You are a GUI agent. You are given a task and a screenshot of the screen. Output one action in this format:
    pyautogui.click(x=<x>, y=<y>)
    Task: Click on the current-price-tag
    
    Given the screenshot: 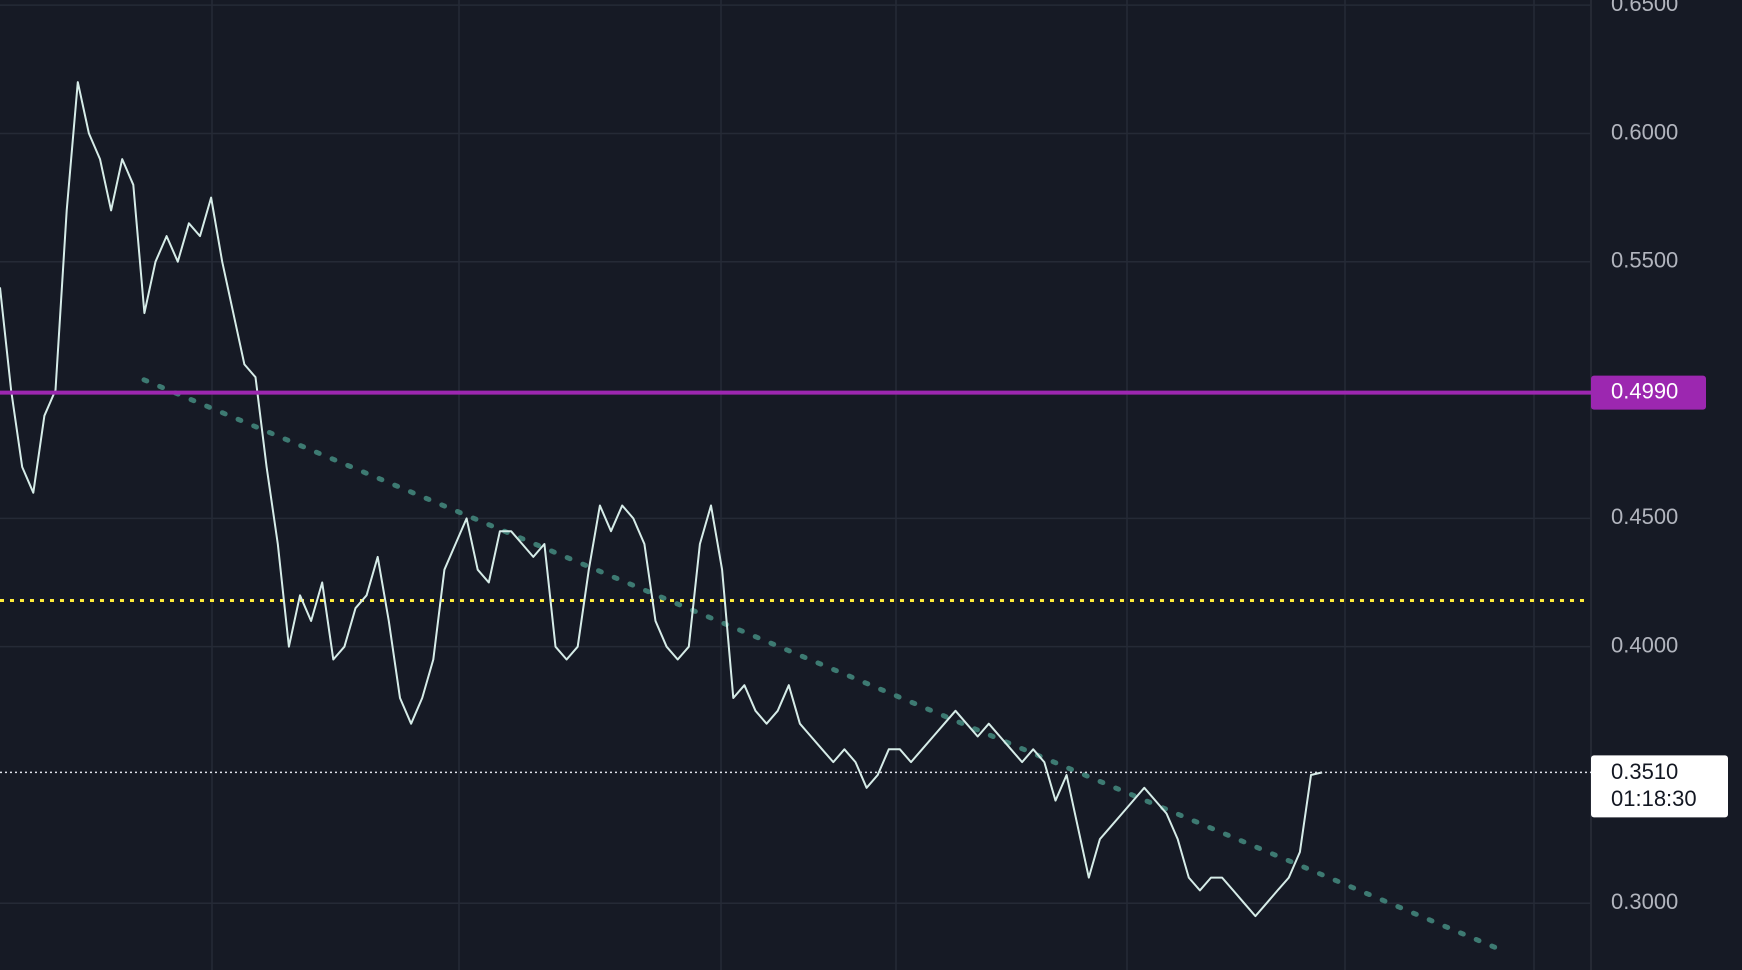 What is the action you would take?
    pyautogui.click(x=1659, y=786)
    